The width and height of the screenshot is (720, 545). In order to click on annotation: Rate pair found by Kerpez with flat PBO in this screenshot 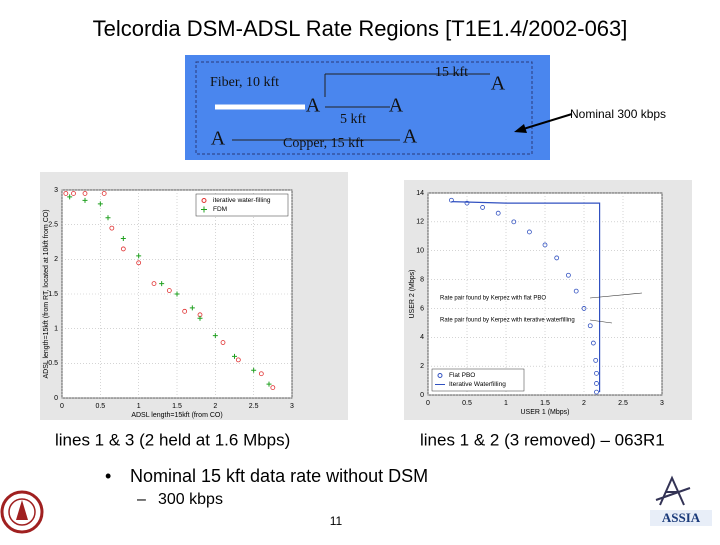, I will do `click(493, 299)`.